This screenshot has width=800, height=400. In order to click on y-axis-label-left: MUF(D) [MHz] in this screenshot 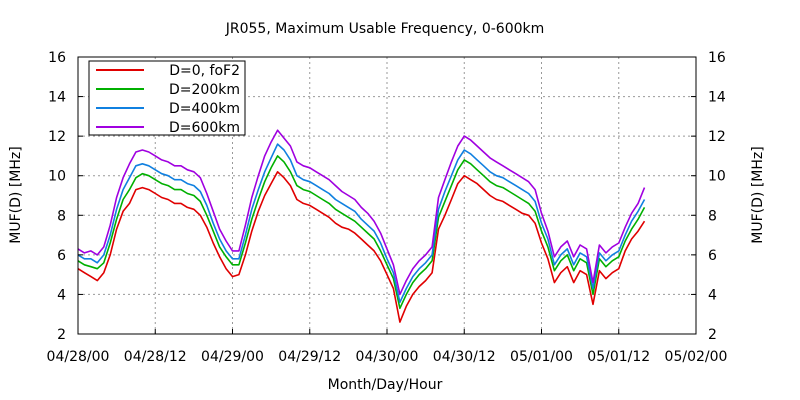, I will do `click(16, 194)`.